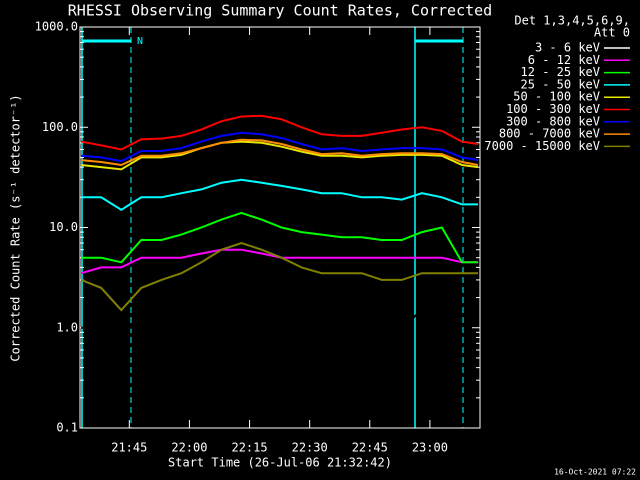 Image resolution: width=640 pixels, height=480 pixels. Describe the element at coordinates (56, 27) in the screenshot. I see `y-tick-label: 1000.0` at that location.